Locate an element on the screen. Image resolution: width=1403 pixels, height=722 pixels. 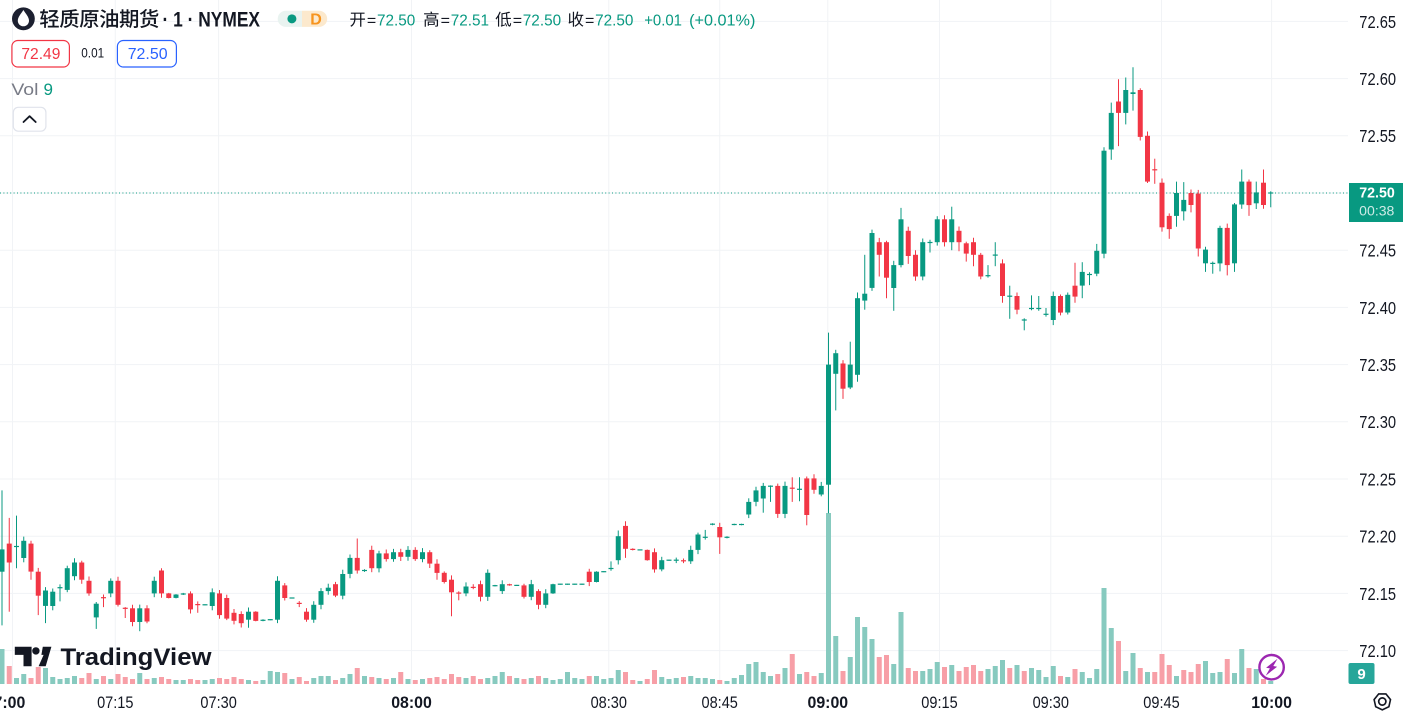
svg-text: 07:30 is located at coordinates (218, 703).